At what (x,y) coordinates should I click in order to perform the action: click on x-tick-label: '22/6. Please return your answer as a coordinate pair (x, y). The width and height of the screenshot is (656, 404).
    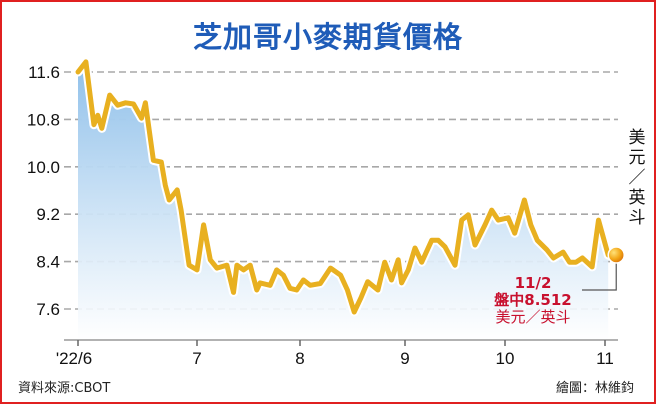
    Looking at the image, I should click on (74, 358).